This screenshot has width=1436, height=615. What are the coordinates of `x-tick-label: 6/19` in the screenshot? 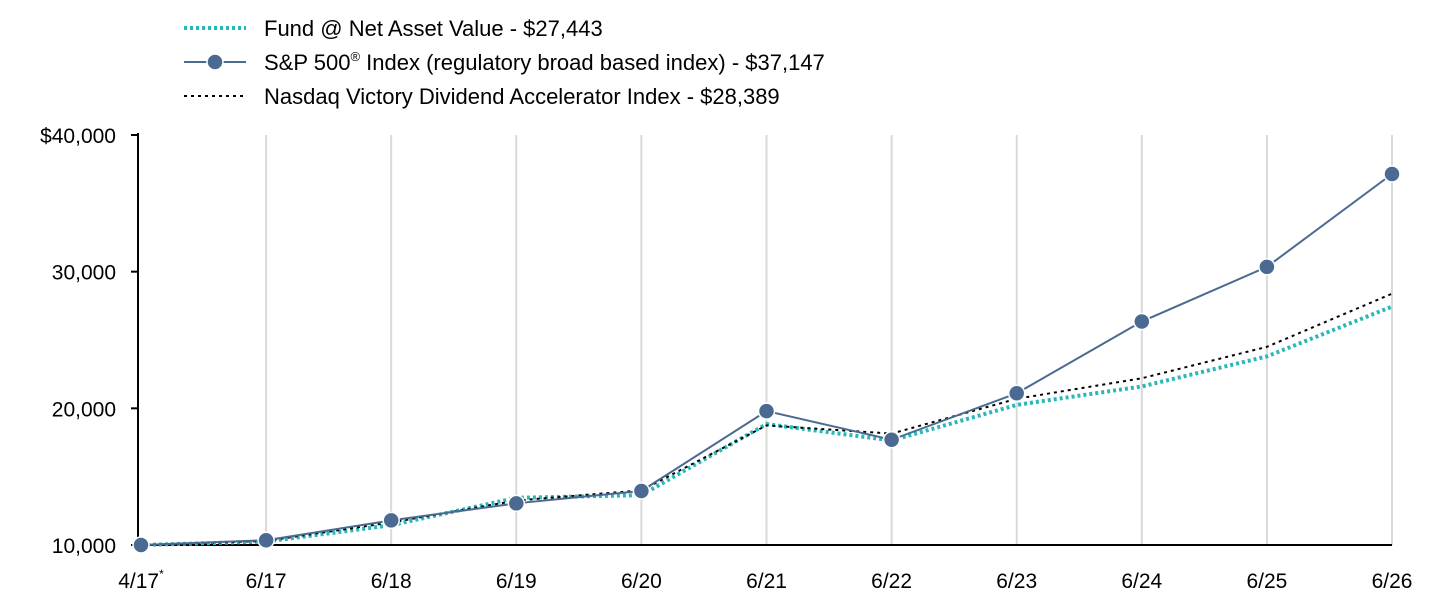 It's located at (516, 581).